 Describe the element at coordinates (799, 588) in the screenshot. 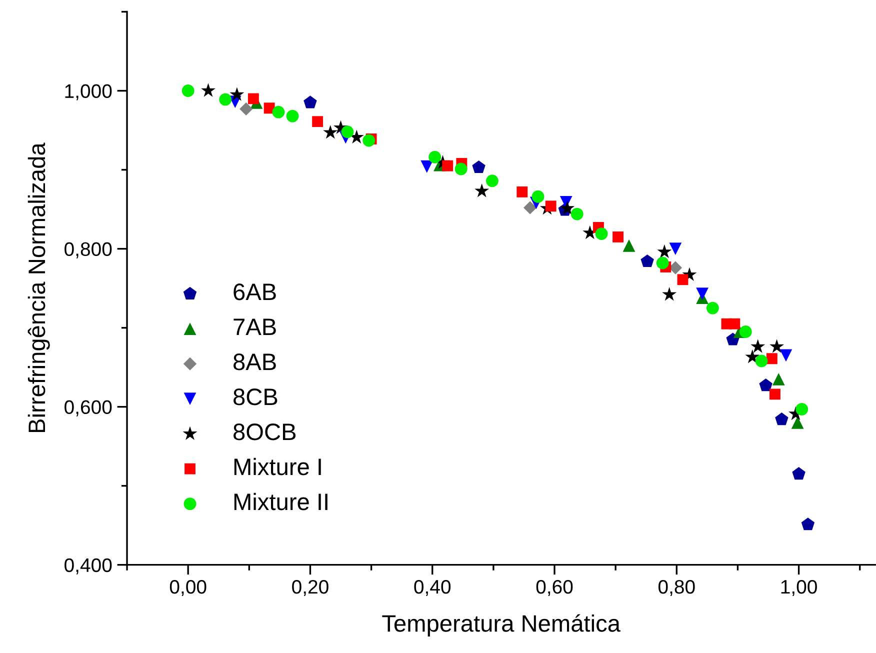

I see `x-tick-label: 1,00` at that location.